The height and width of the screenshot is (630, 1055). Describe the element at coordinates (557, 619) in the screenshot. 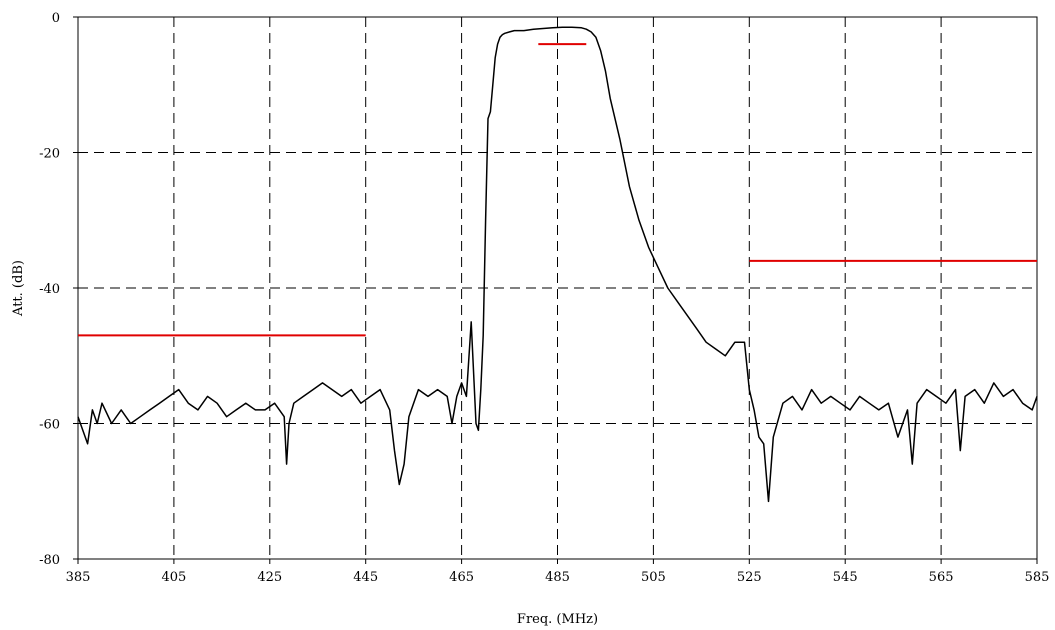

I see `x-axis-label: Freq. (MHz)` at that location.